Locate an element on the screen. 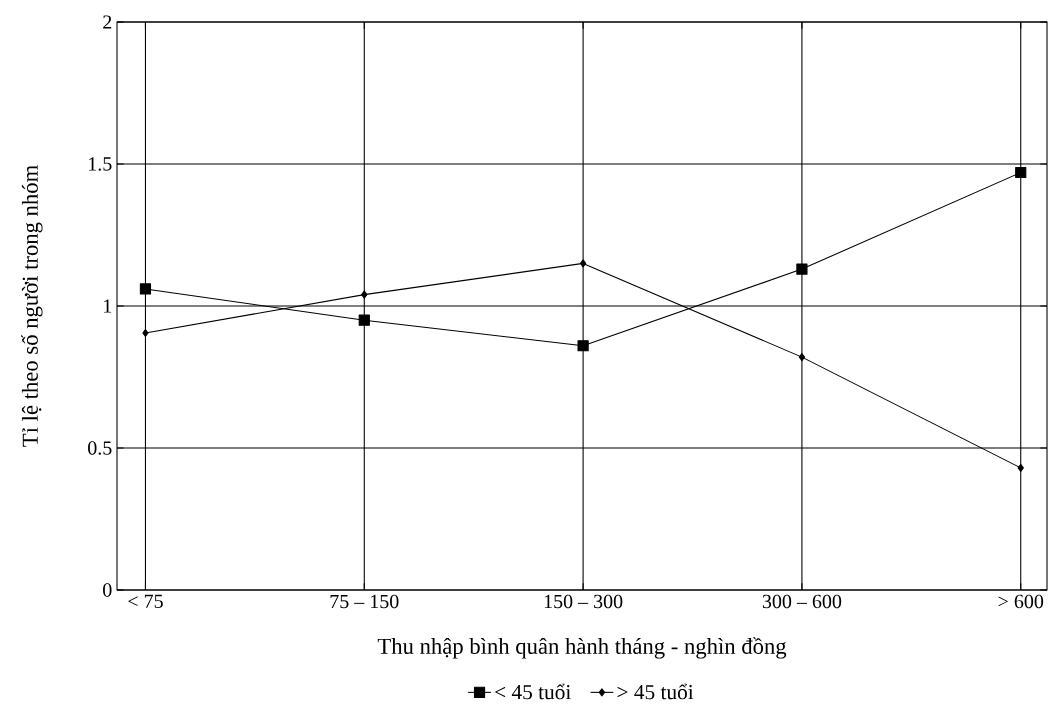 The image size is (1059, 718). x-tick-label: > 600 is located at coordinates (1021, 601).